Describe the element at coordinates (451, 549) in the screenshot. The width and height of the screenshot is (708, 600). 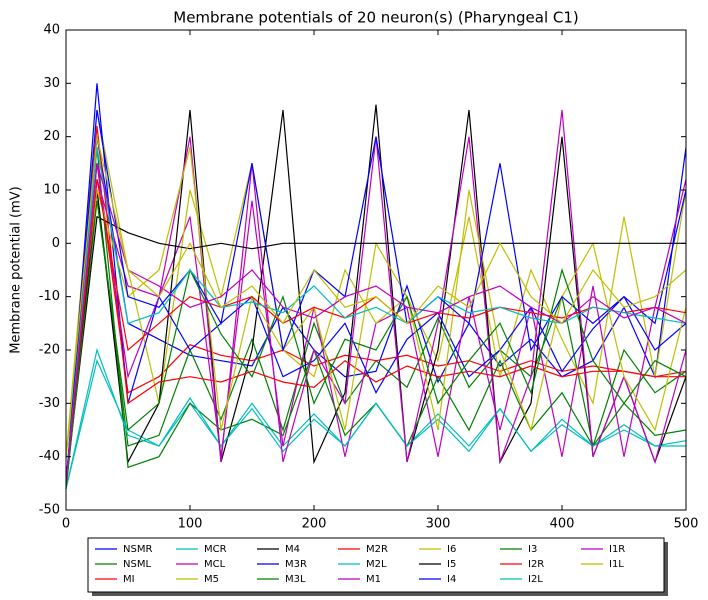
I see `legend-label: I6` at that location.